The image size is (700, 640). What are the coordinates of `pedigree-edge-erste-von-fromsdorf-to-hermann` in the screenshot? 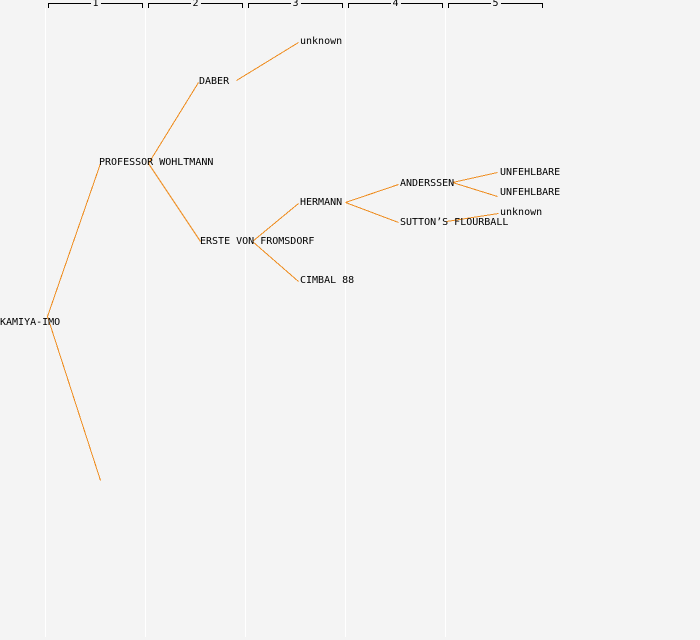 It's located at (275, 222).